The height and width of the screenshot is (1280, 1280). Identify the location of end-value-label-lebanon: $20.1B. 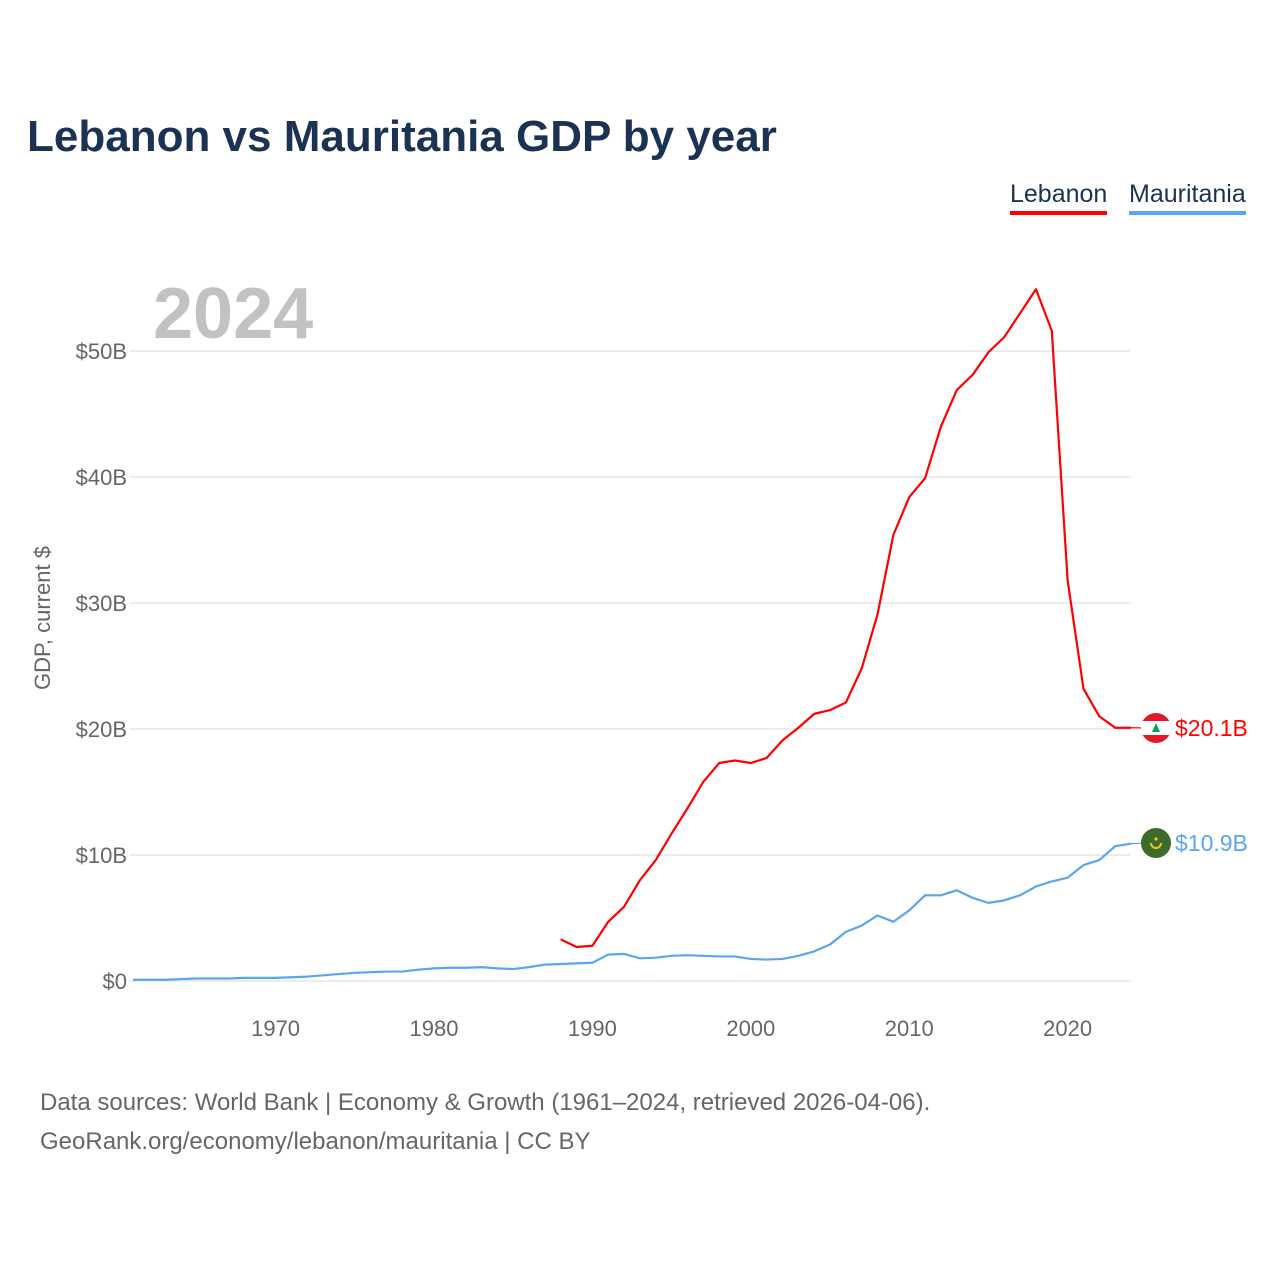
(1211, 728).